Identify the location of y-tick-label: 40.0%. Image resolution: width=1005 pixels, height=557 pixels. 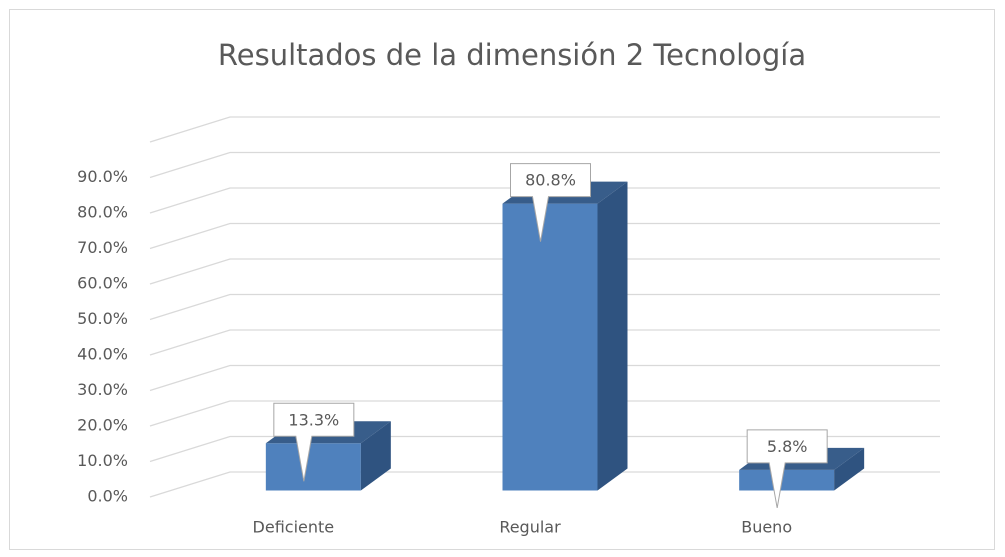
(102, 354).